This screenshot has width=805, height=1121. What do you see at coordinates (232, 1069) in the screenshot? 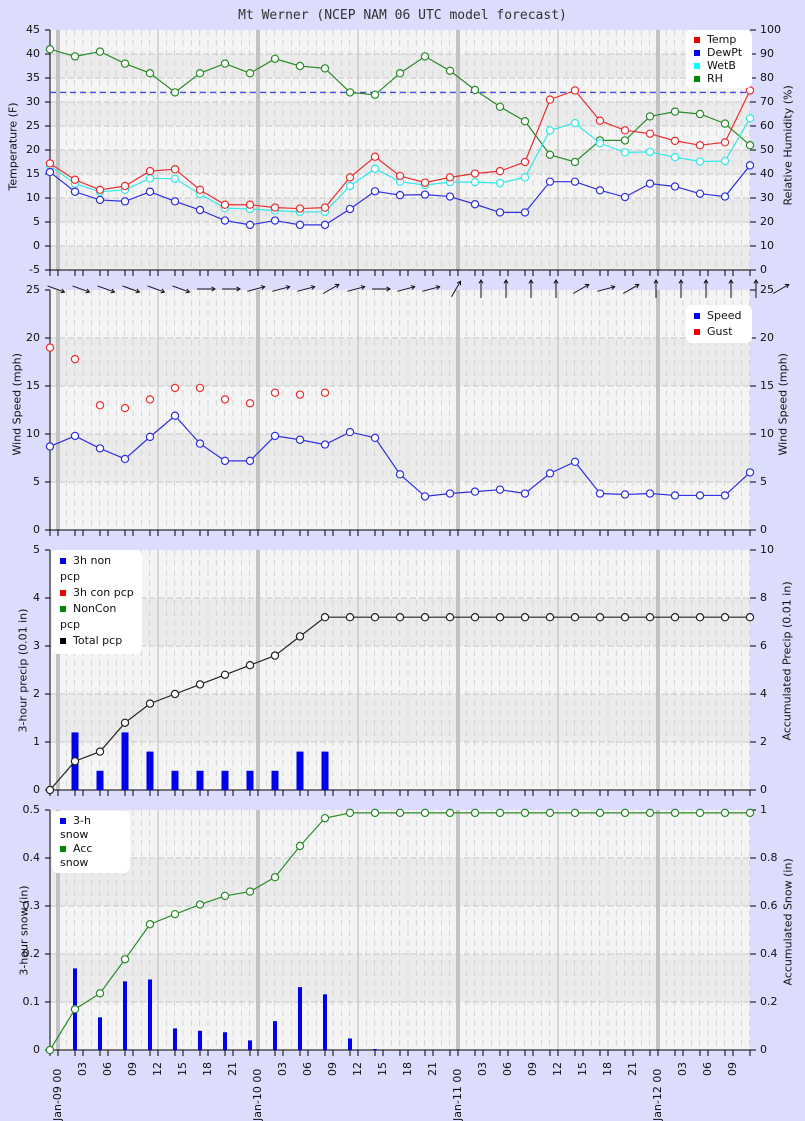
I see `x-axis-label: 21` at bounding box center [232, 1069].